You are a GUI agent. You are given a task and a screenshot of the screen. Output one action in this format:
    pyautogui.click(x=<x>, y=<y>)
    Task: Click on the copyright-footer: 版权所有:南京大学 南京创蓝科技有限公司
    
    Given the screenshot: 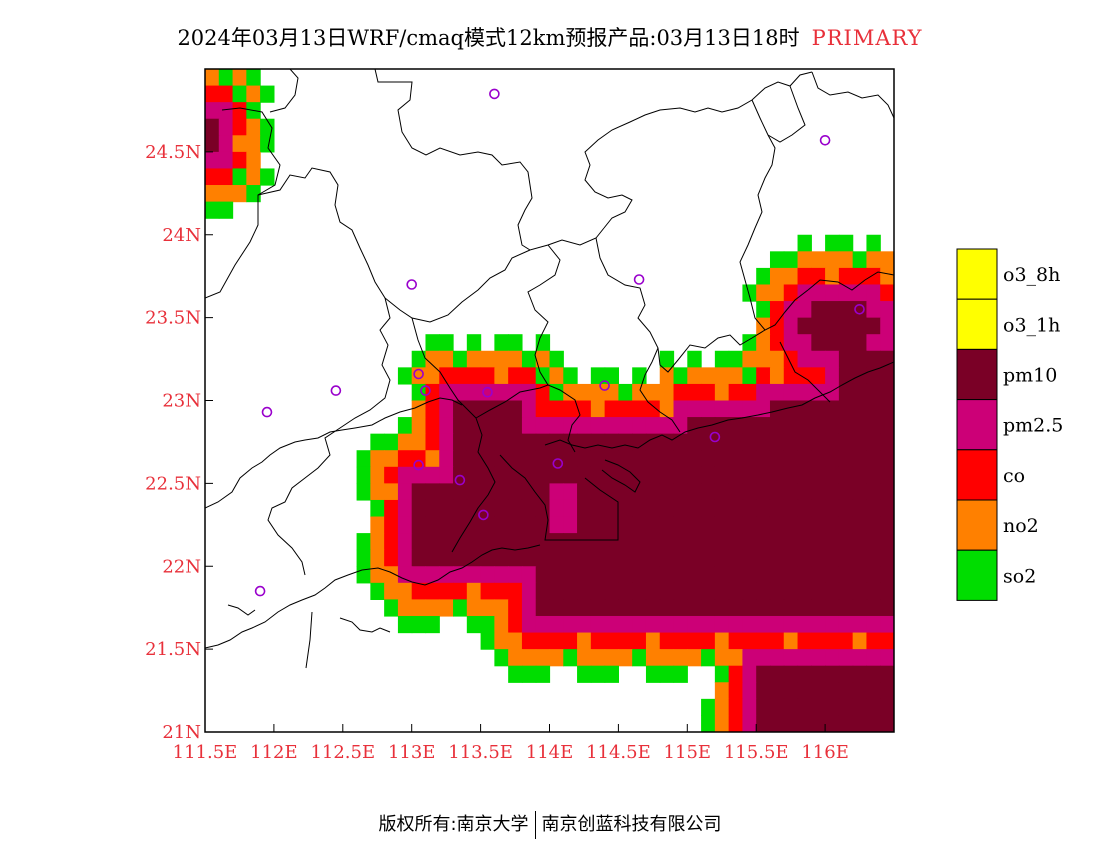 What is the action you would take?
    pyautogui.click(x=550, y=824)
    